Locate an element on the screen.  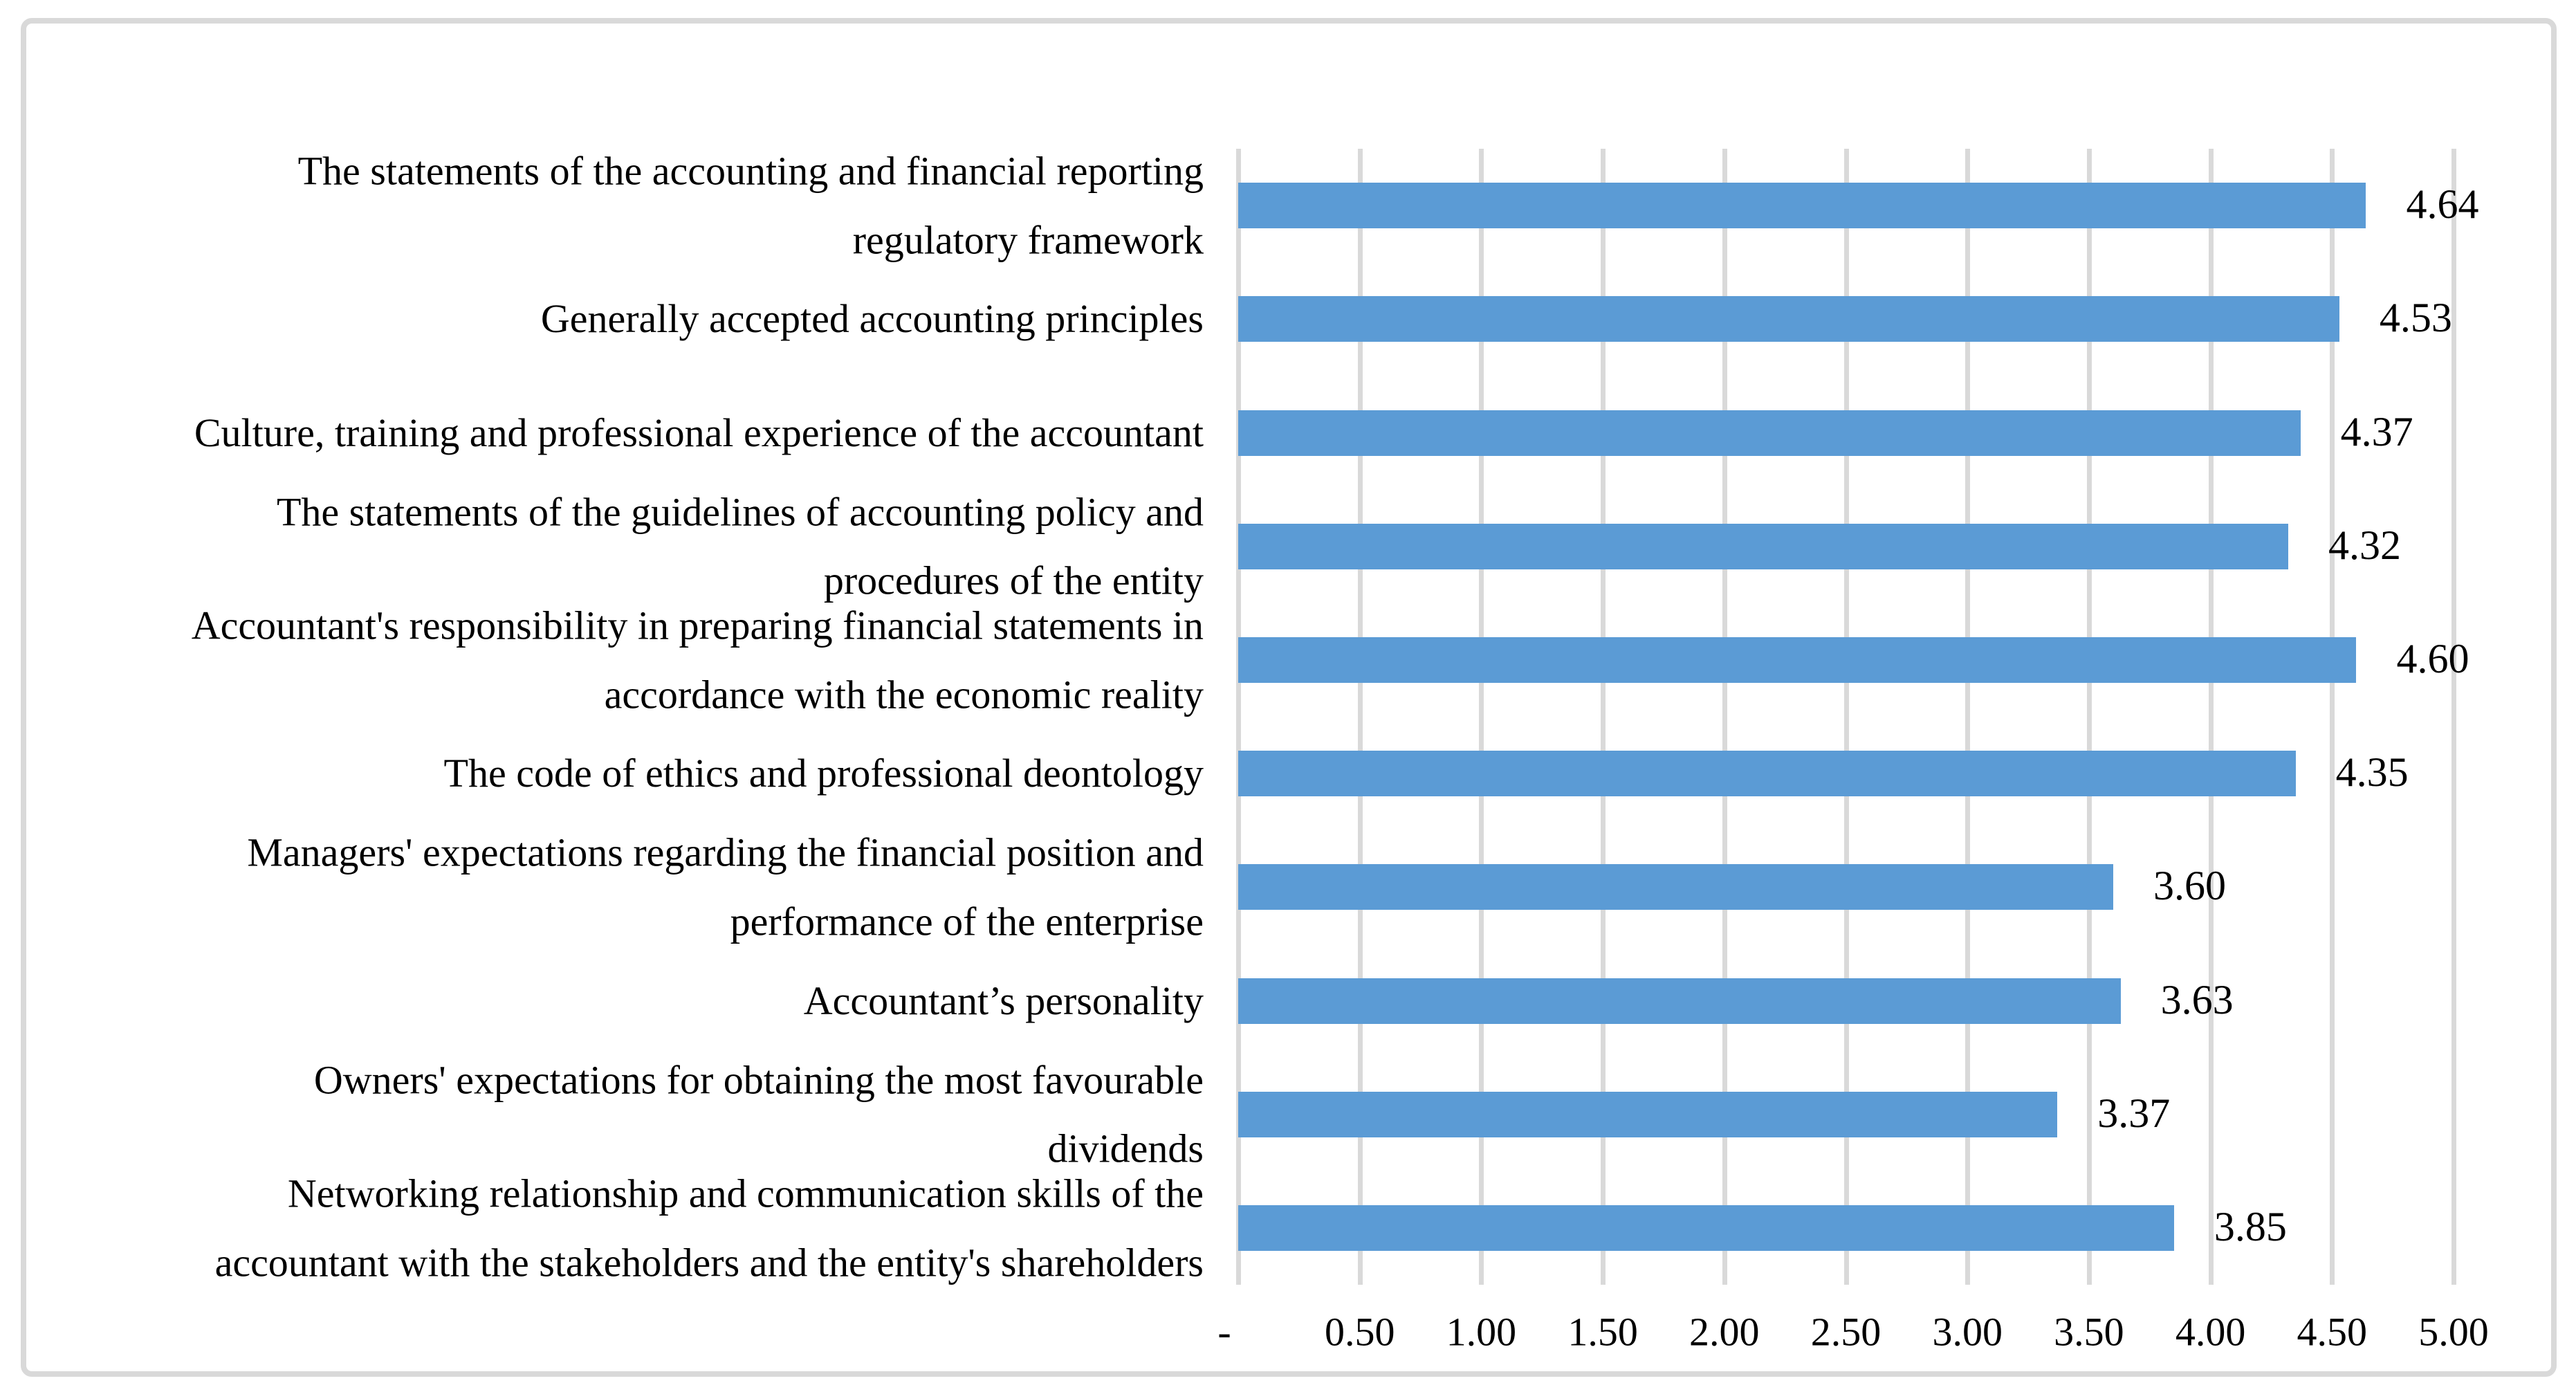
bar-value-label: 3.85 is located at coordinates (2250, 1227).